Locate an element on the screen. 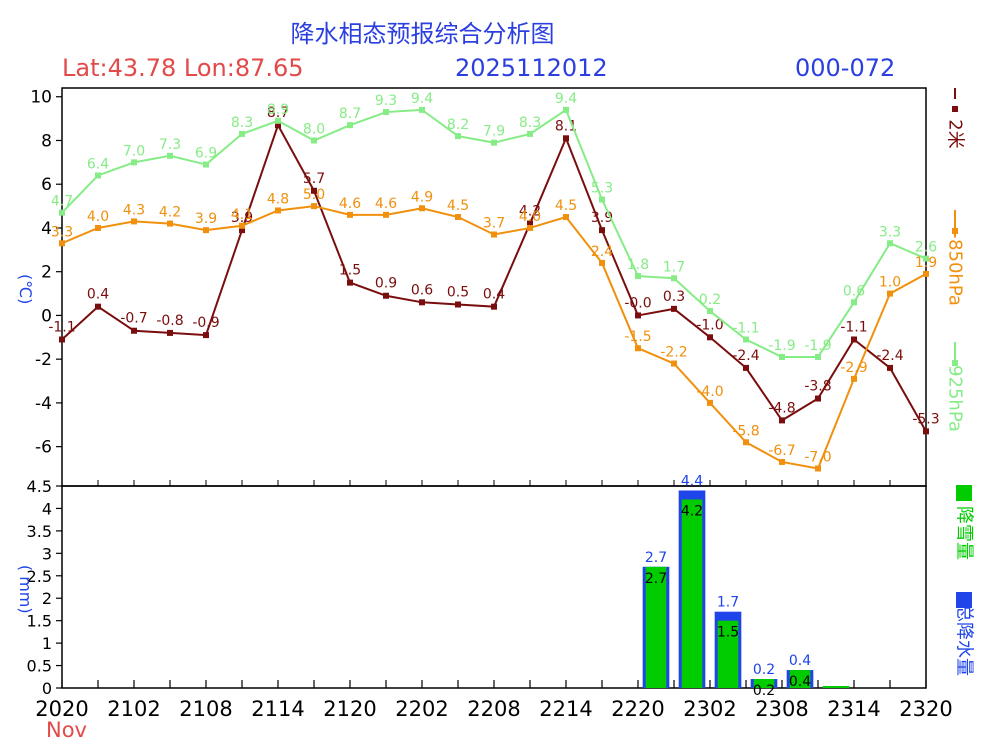  data-label-t850: 4.5 is located at coordinates (566, 206).